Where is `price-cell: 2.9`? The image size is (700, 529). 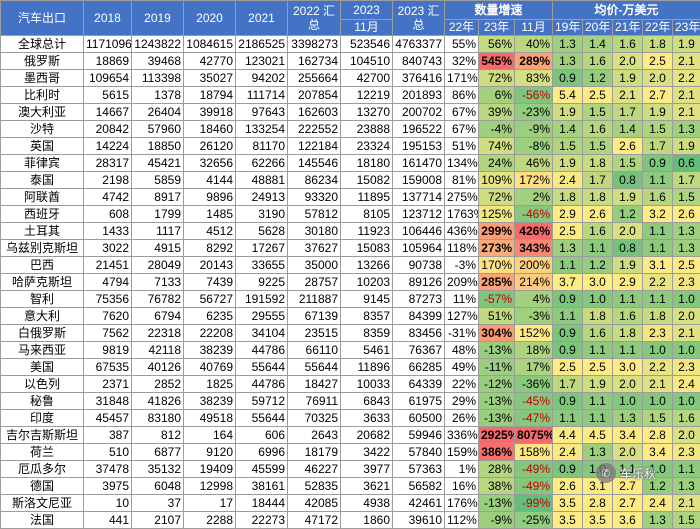 price-cell: 2.9 is located at coordinates (628, 282).